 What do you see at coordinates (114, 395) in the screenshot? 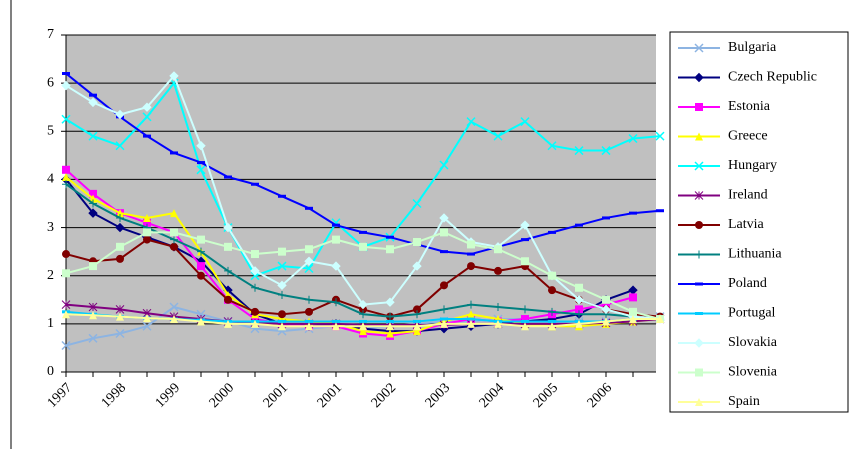
I see `x-tick-label: 1998` at bounding box center [114, 395].